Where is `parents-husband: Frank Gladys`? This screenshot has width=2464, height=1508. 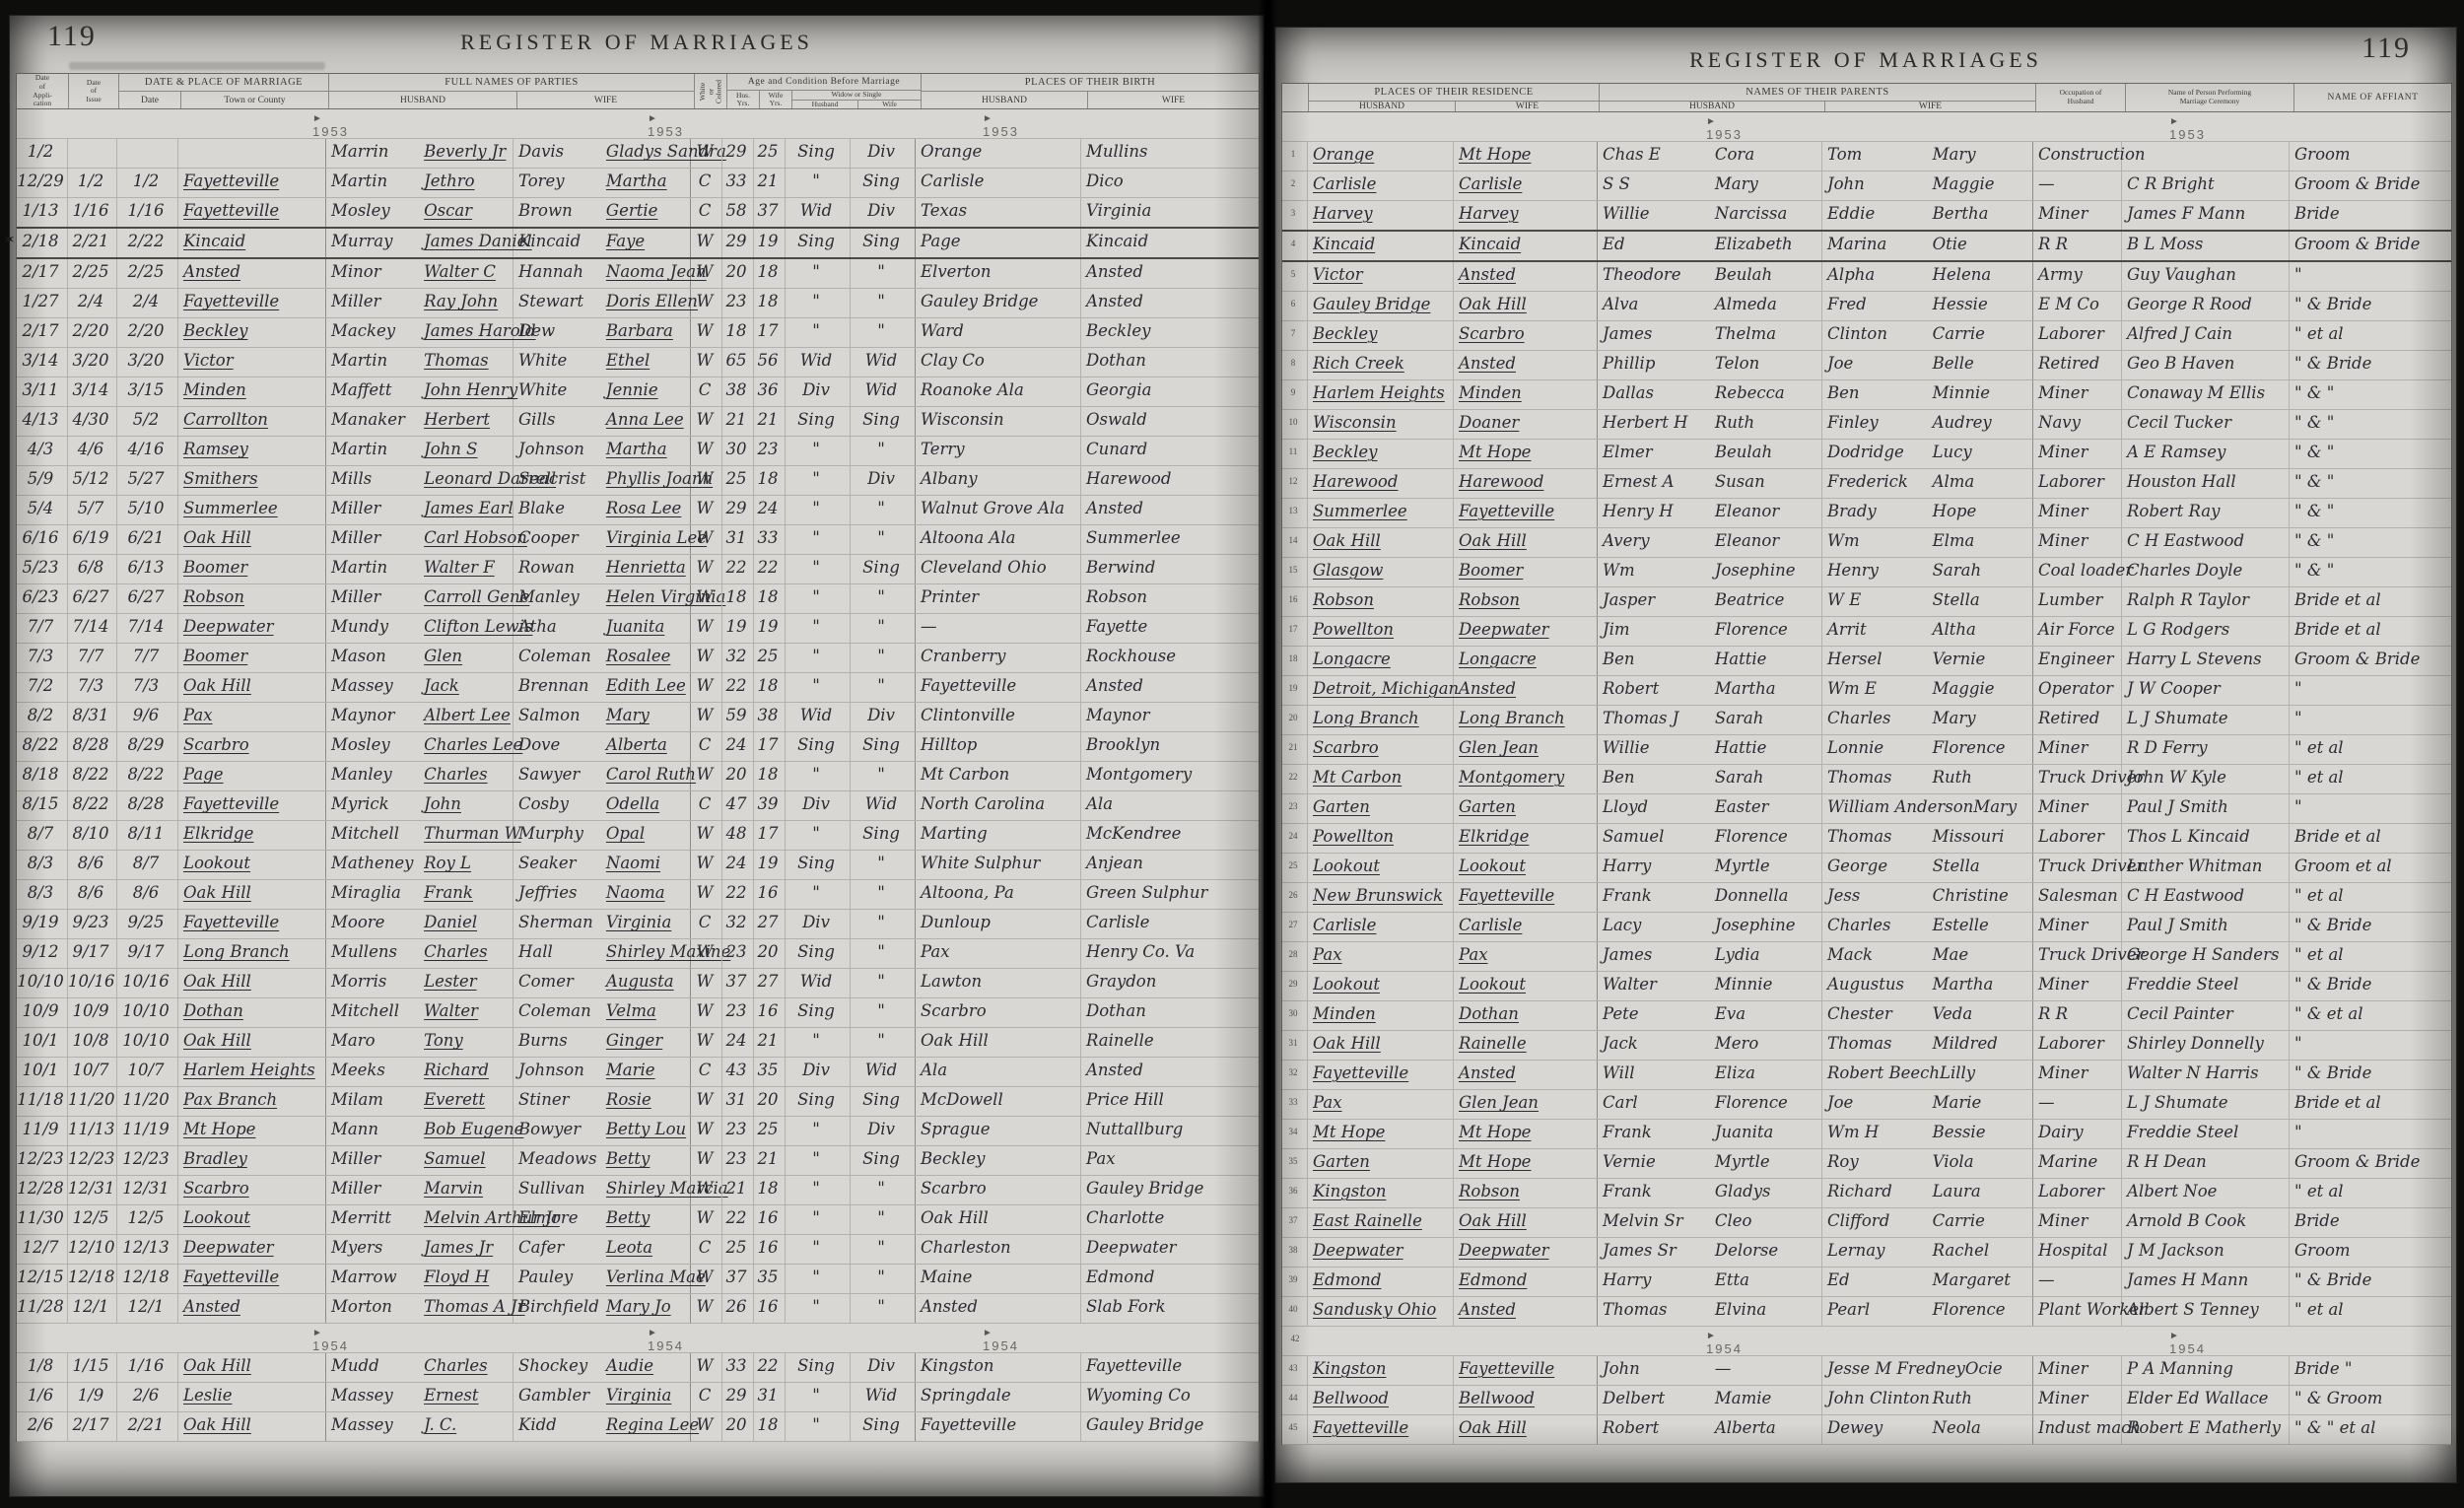
parents-husband: Frank Gladys is located at coordinates (1710, 1193).